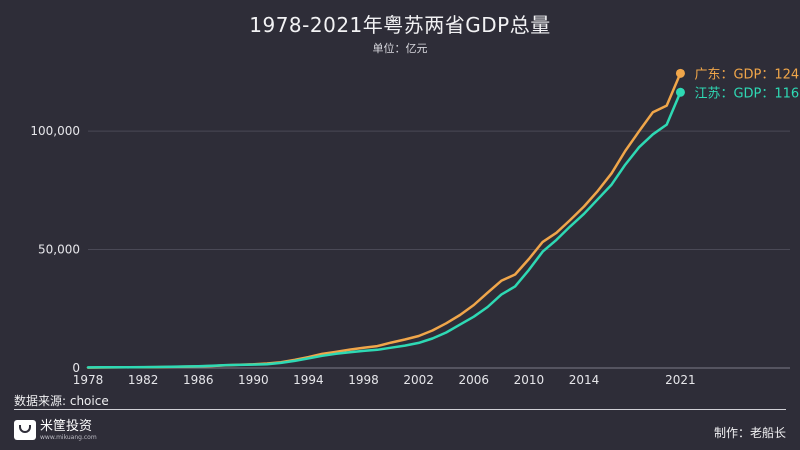  I want to click on y-tick-label: 50,000, so click(59, 250).